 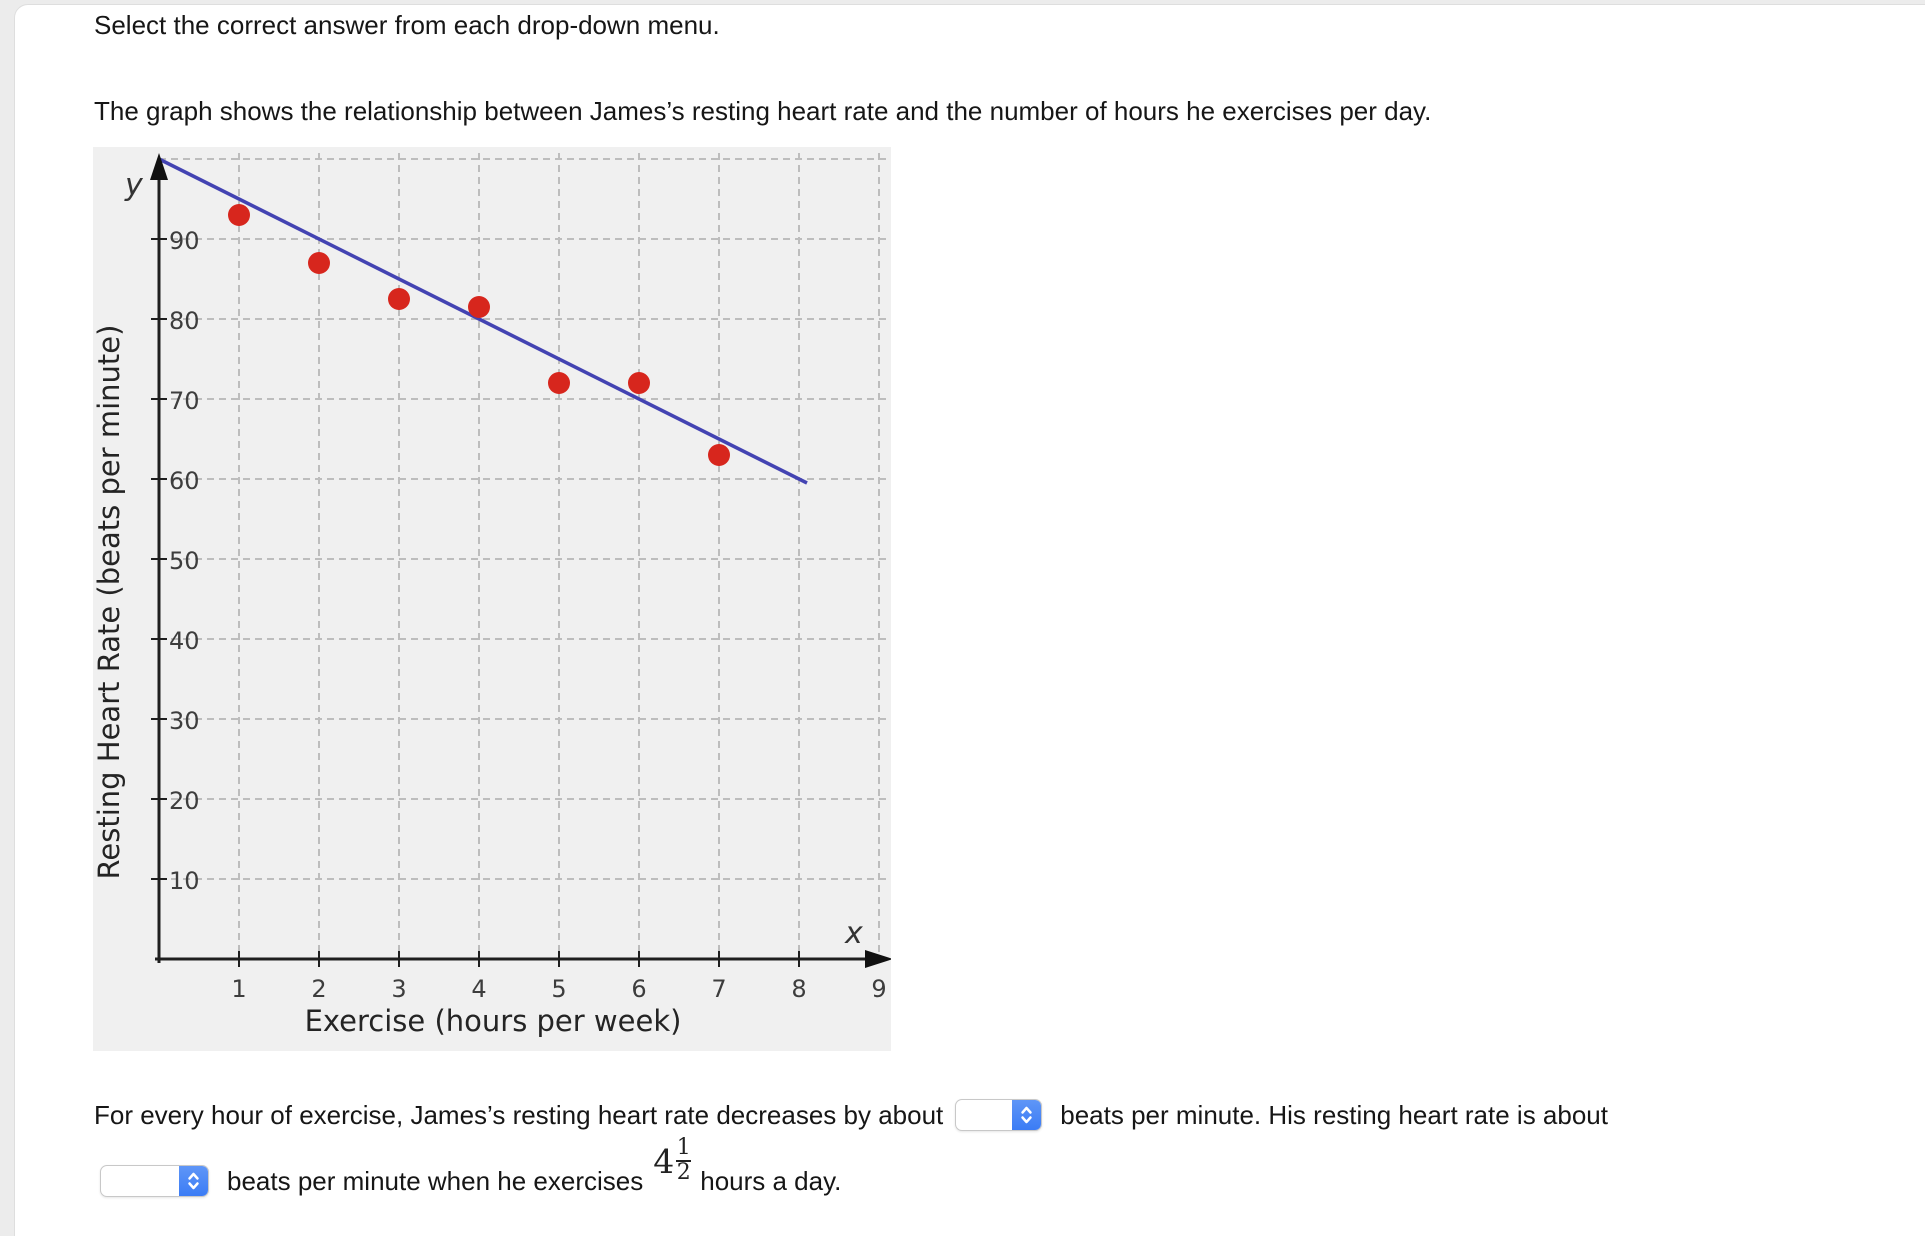 What do you see at coordinates (638, 989) in the screenshot?
I see `x-tick-label: 6` at bounding box center [638, 989].